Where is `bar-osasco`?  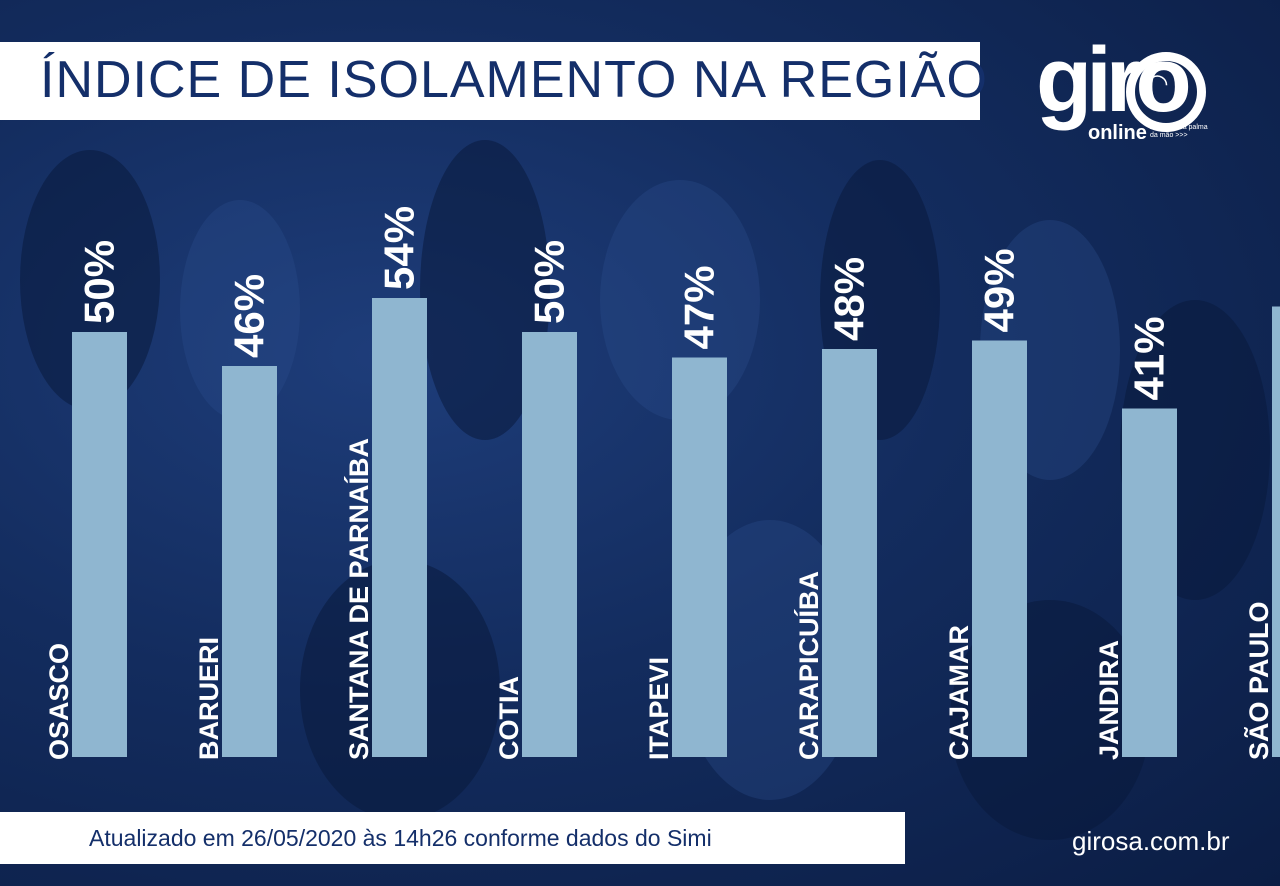 bar-osasco is located at coordinates (99, 544).